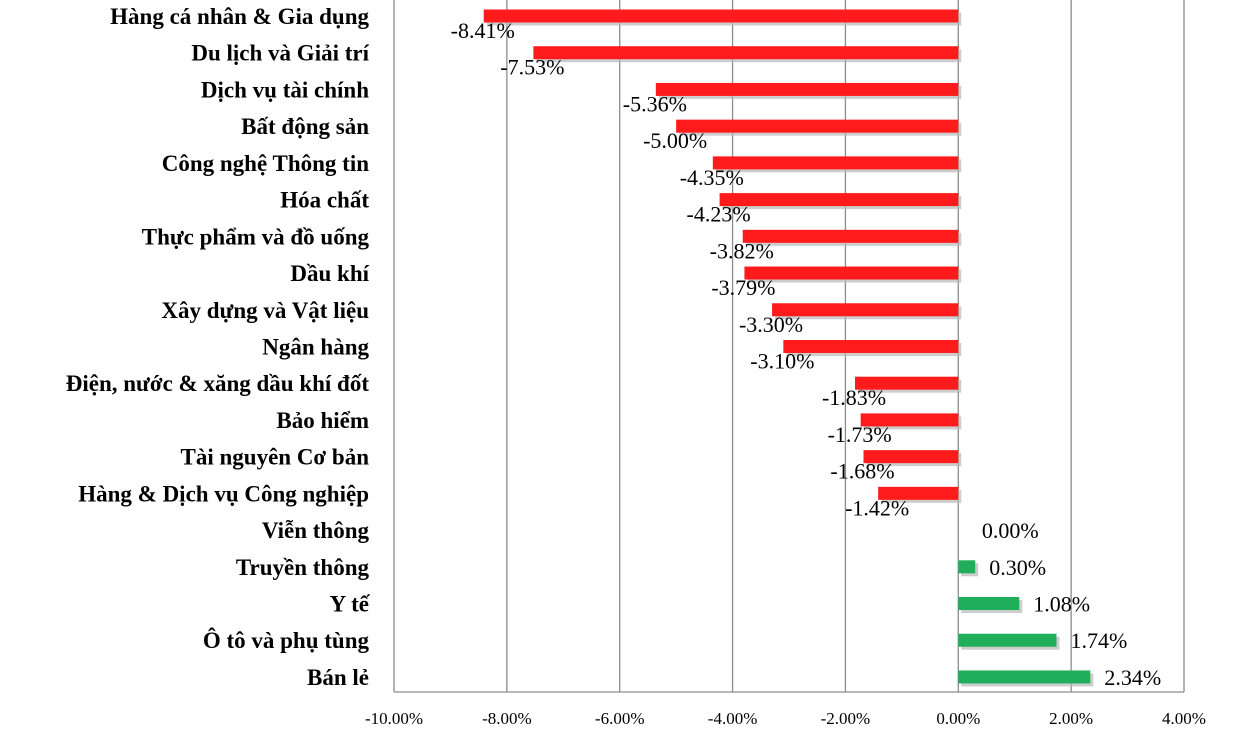 The image size is (1234, 752). I want to click on x-tick-label: -10.00%, so click(394, 718).